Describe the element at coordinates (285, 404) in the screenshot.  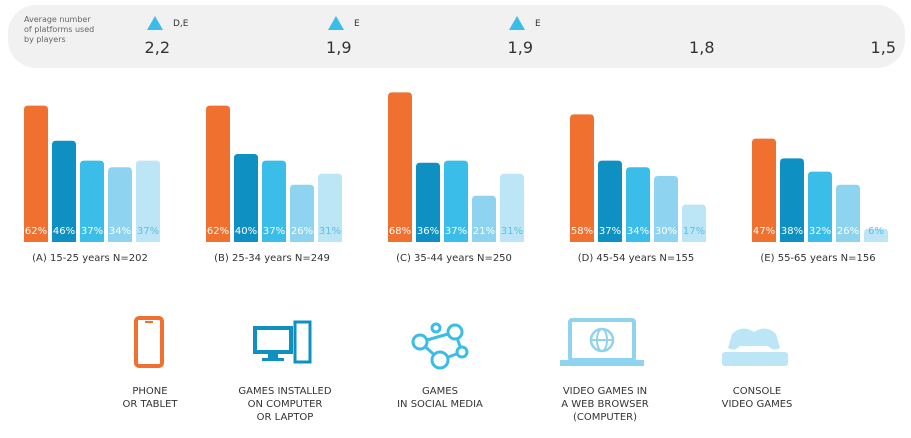
I see `legend-label: GAMES INSTALLED ON COMPUTER OR LAPTOP` at that location.